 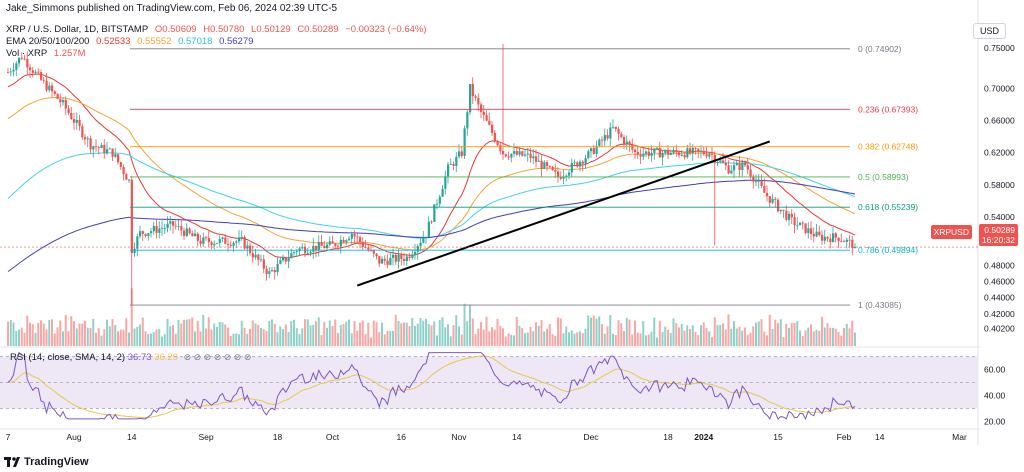 I want to click on last-price-tag: 0.50289 16:20:32, so click(x=998, y=235).